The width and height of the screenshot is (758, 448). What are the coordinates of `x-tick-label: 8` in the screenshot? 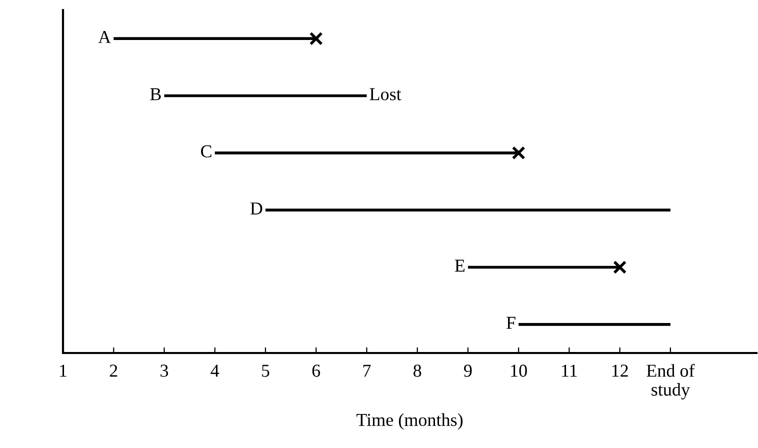 It's located at (418, 370).